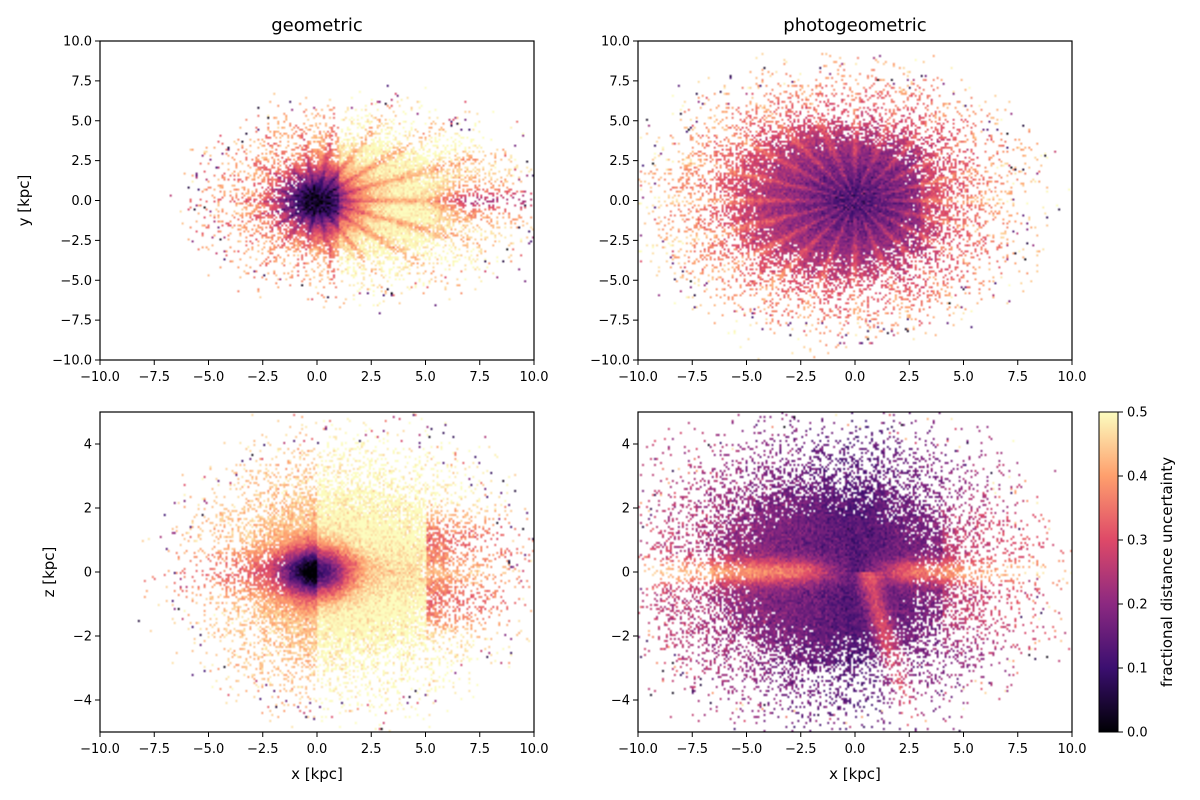 The height and width of the screenshot is (800, 1200). What do you see at coordinates (1137, 605) in the screenshot?
I see `colorbar-tick-label: 0.2` at bounding box center [1137, 605].